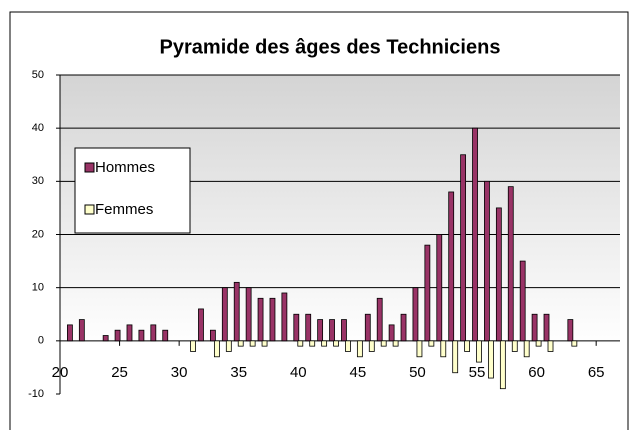 The width and height of the screenshot is (638, 430). What do you see at coordinates (298, 372) in the screenshot?
I see `x-tick-label: 40` at bounding box center [298, 372].